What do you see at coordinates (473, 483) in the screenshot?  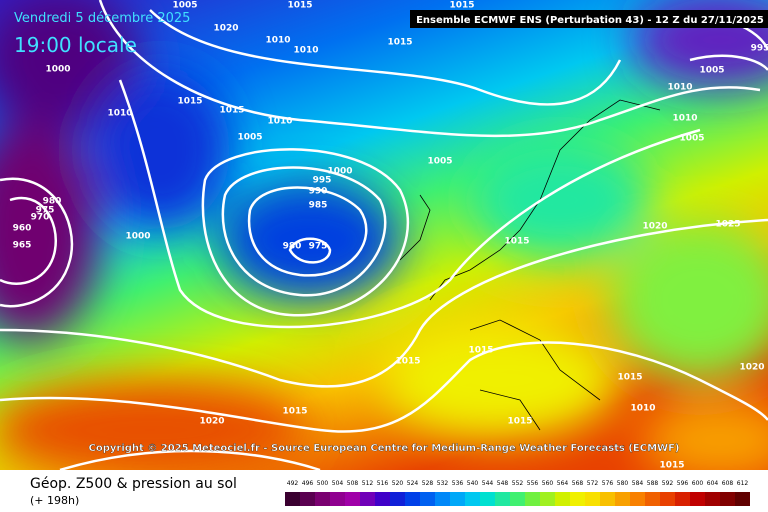 I see `colorbar-label: 540` at bounding box center [473, 483].